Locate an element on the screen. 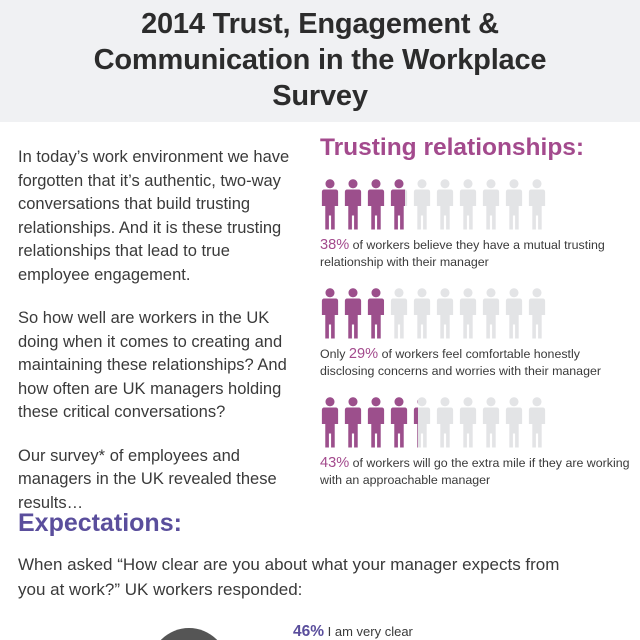 This screenshot has width=640, height=640. pie-slice is located at coordinates (189, 634).